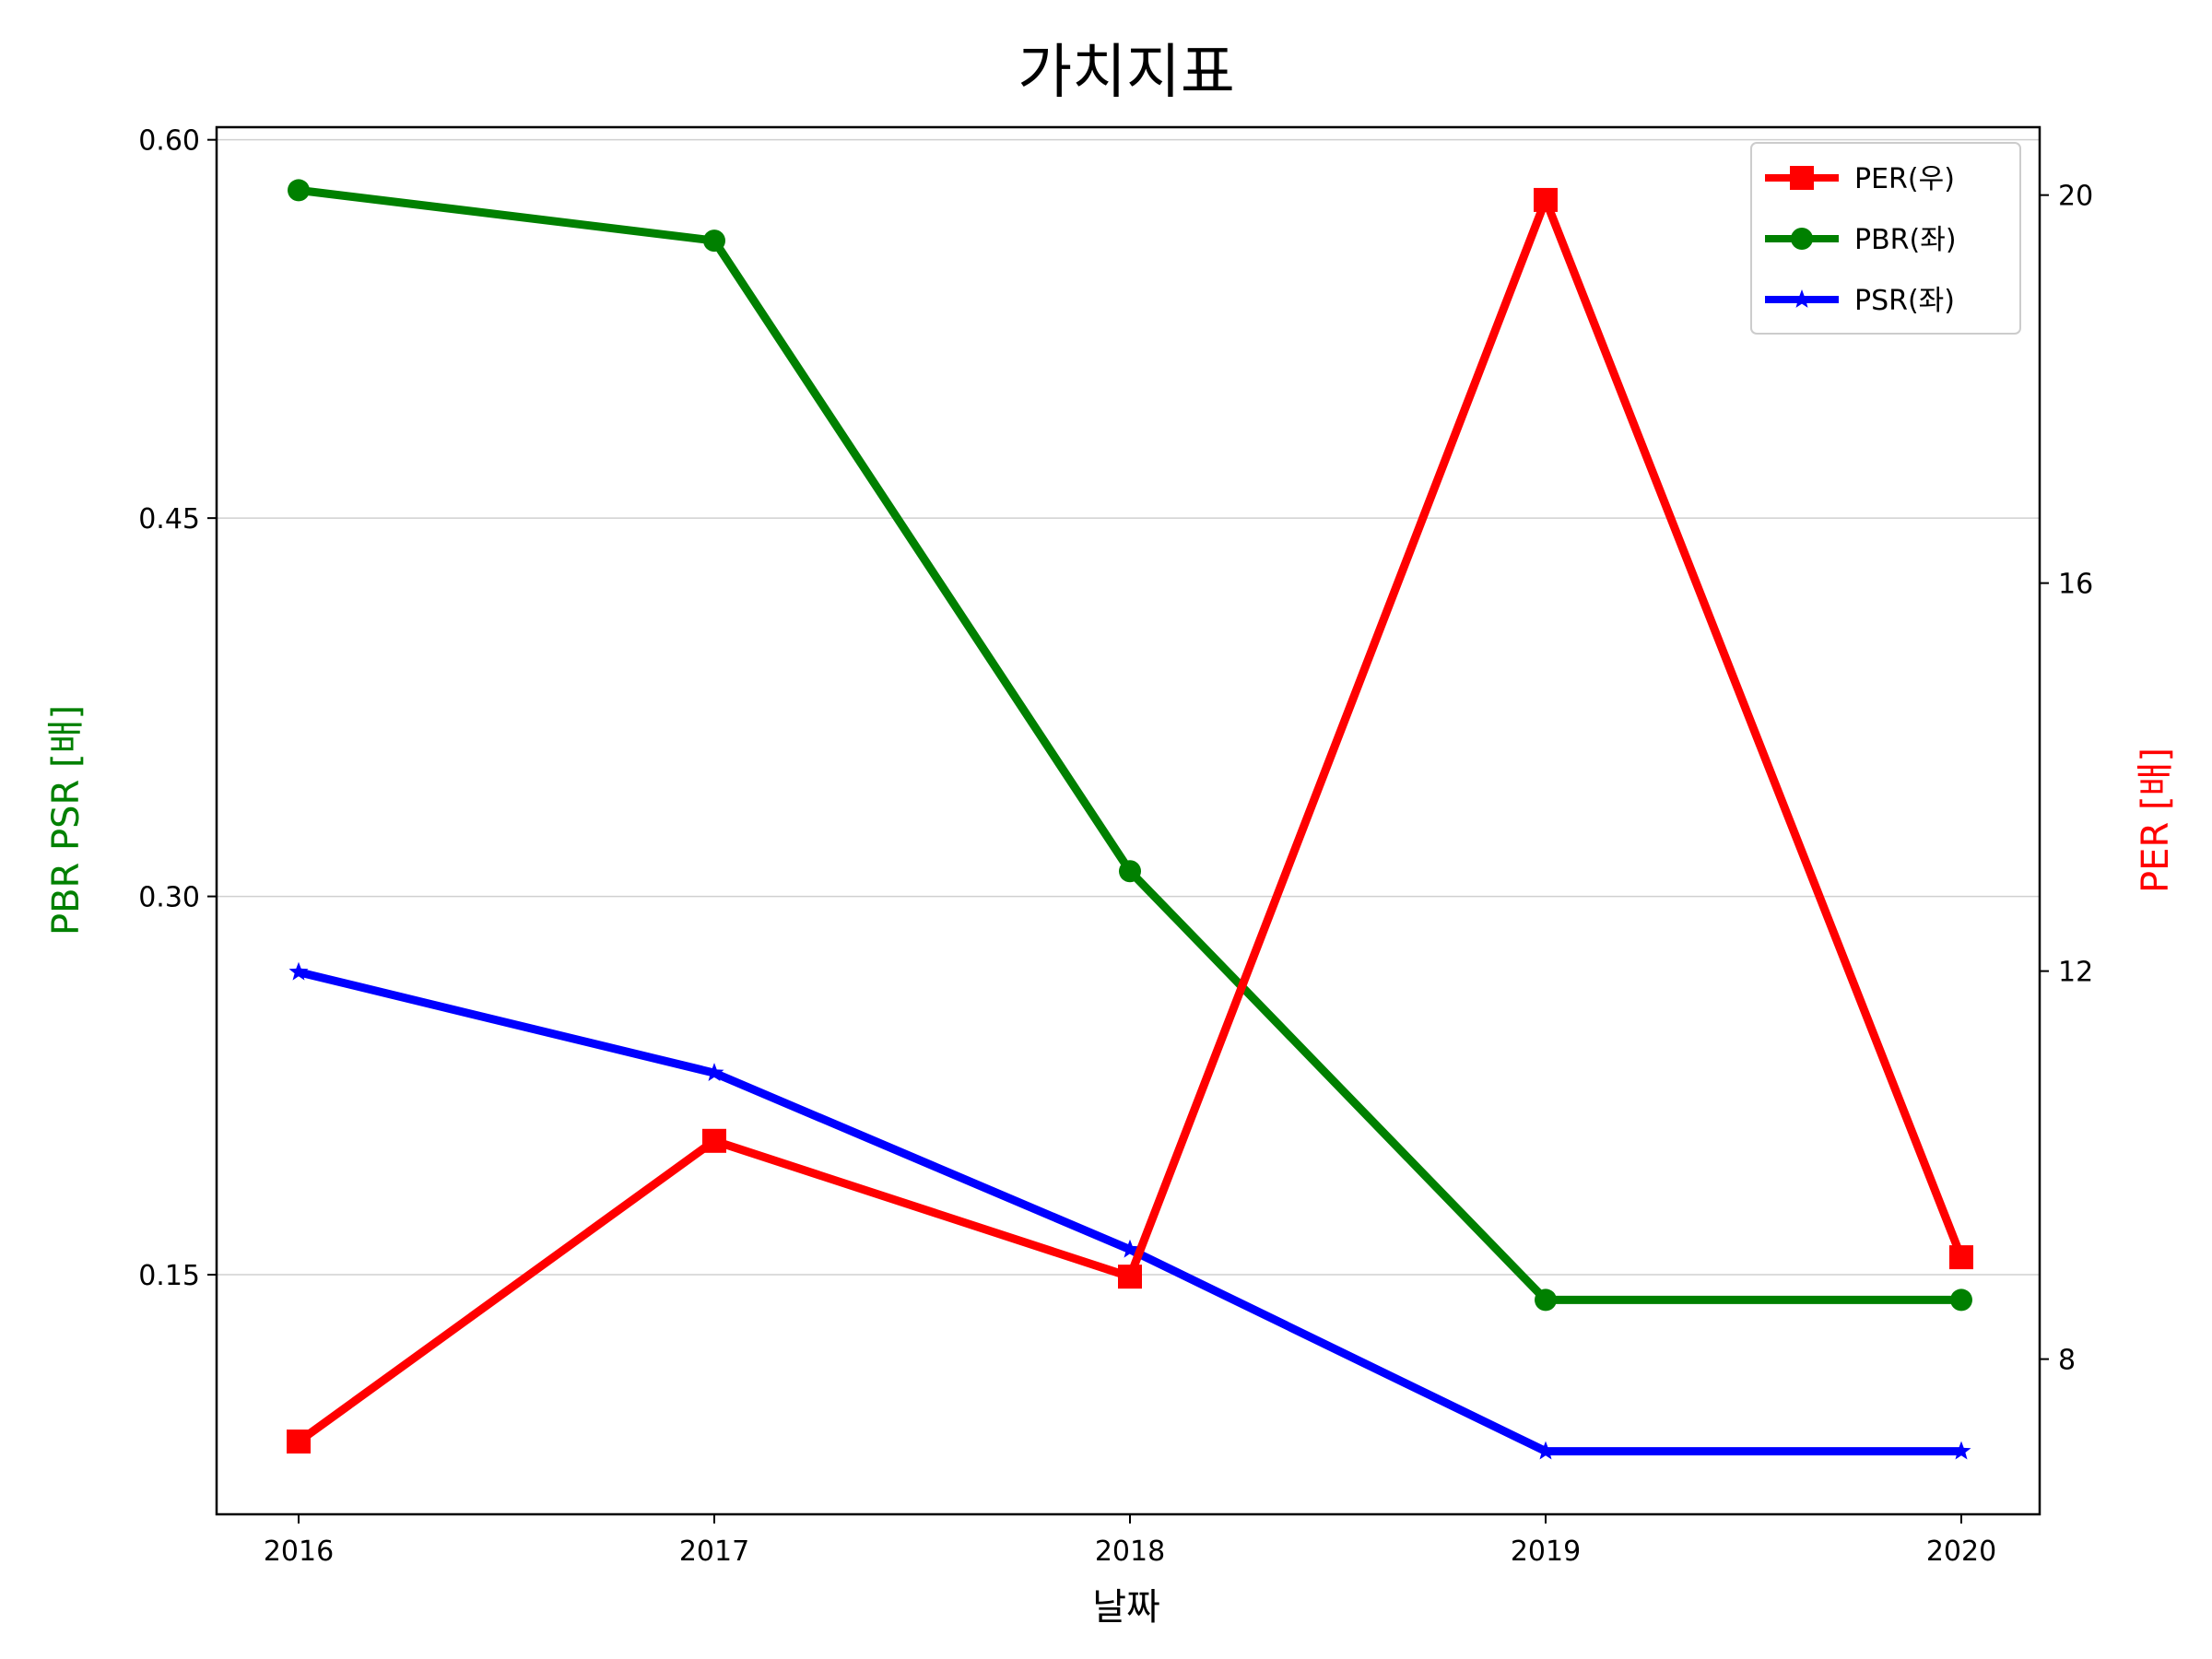 The width and height of the screenshot is (2212, 1659). I want to click on left-y-axis-label: PBR PSR [배], so click(66, 820).